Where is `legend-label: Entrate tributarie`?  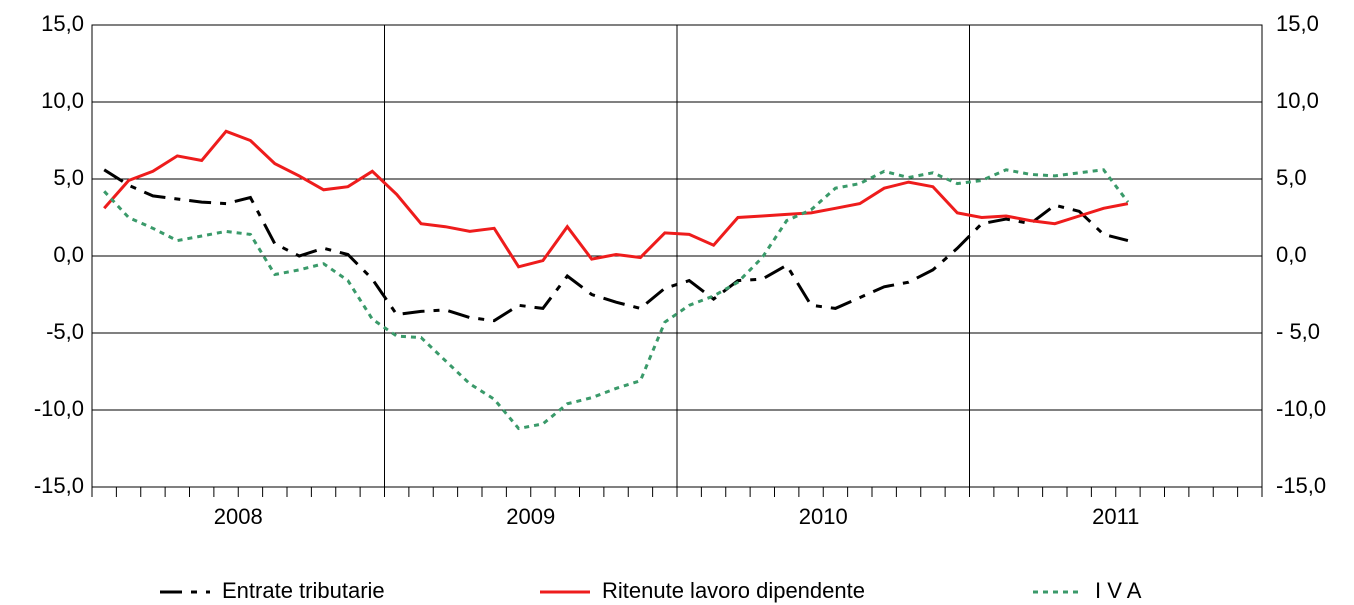 legend-label: Entrate tributarie is located at coordinates (303, 590).